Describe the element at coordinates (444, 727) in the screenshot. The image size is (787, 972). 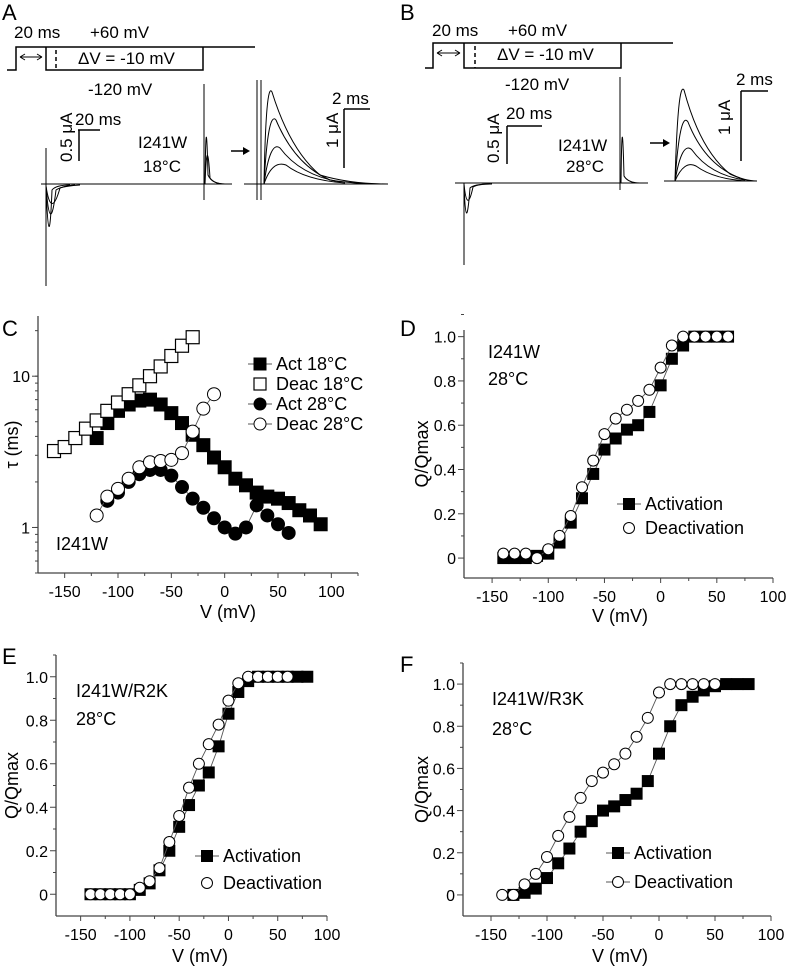
I see `y-tick-label: 0.8` at that location.